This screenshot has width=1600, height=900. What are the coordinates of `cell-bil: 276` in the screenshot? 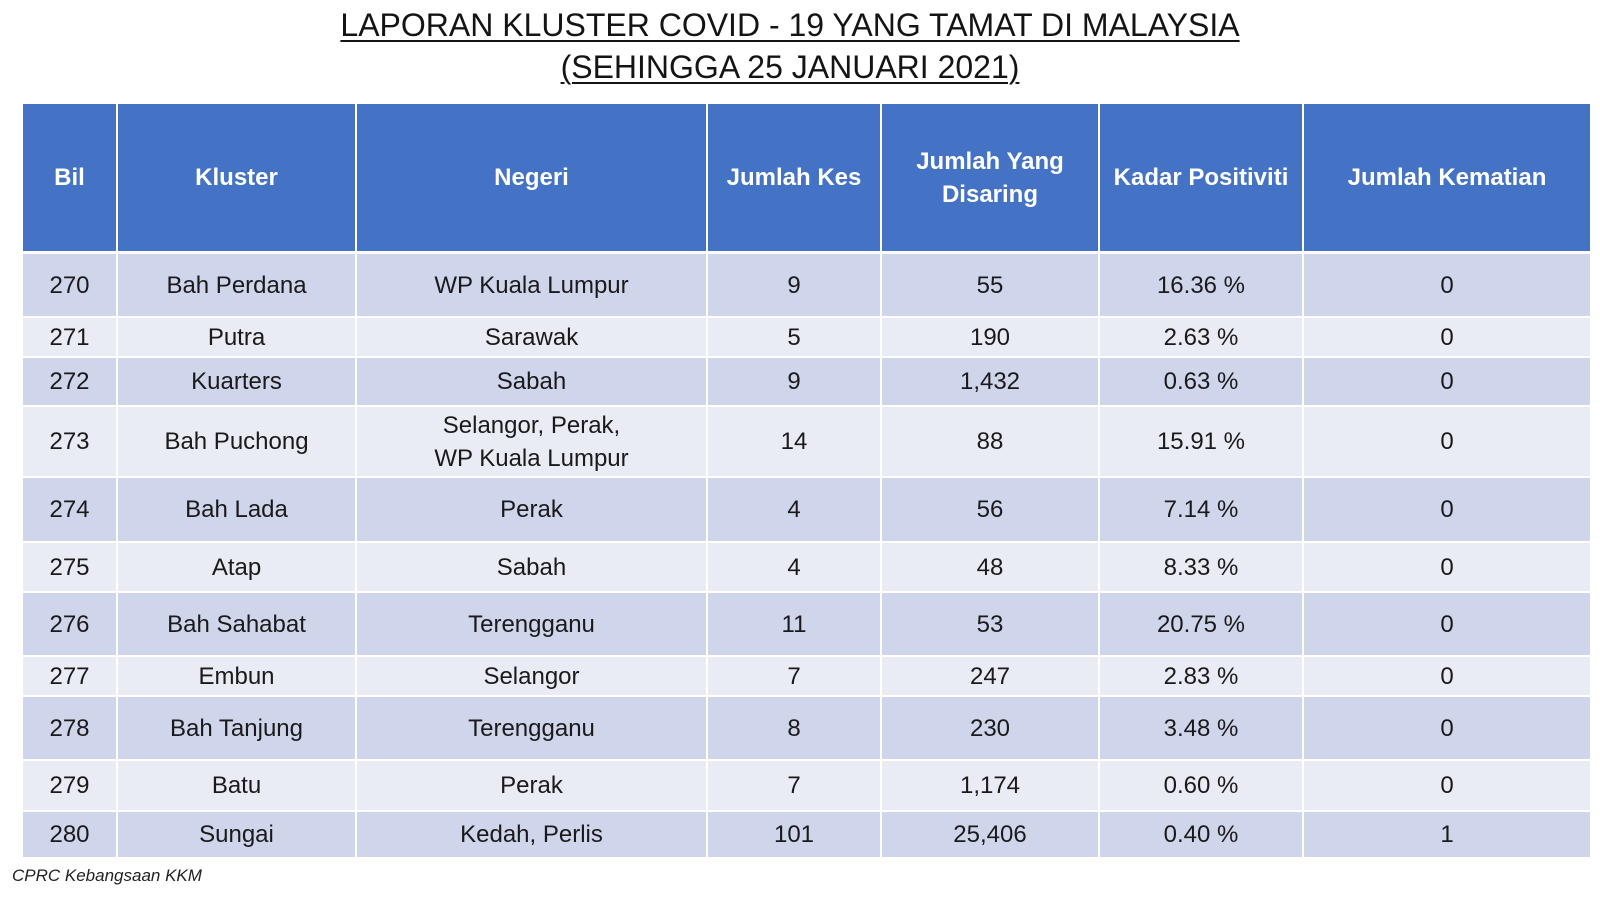 It's located at (70, 625).